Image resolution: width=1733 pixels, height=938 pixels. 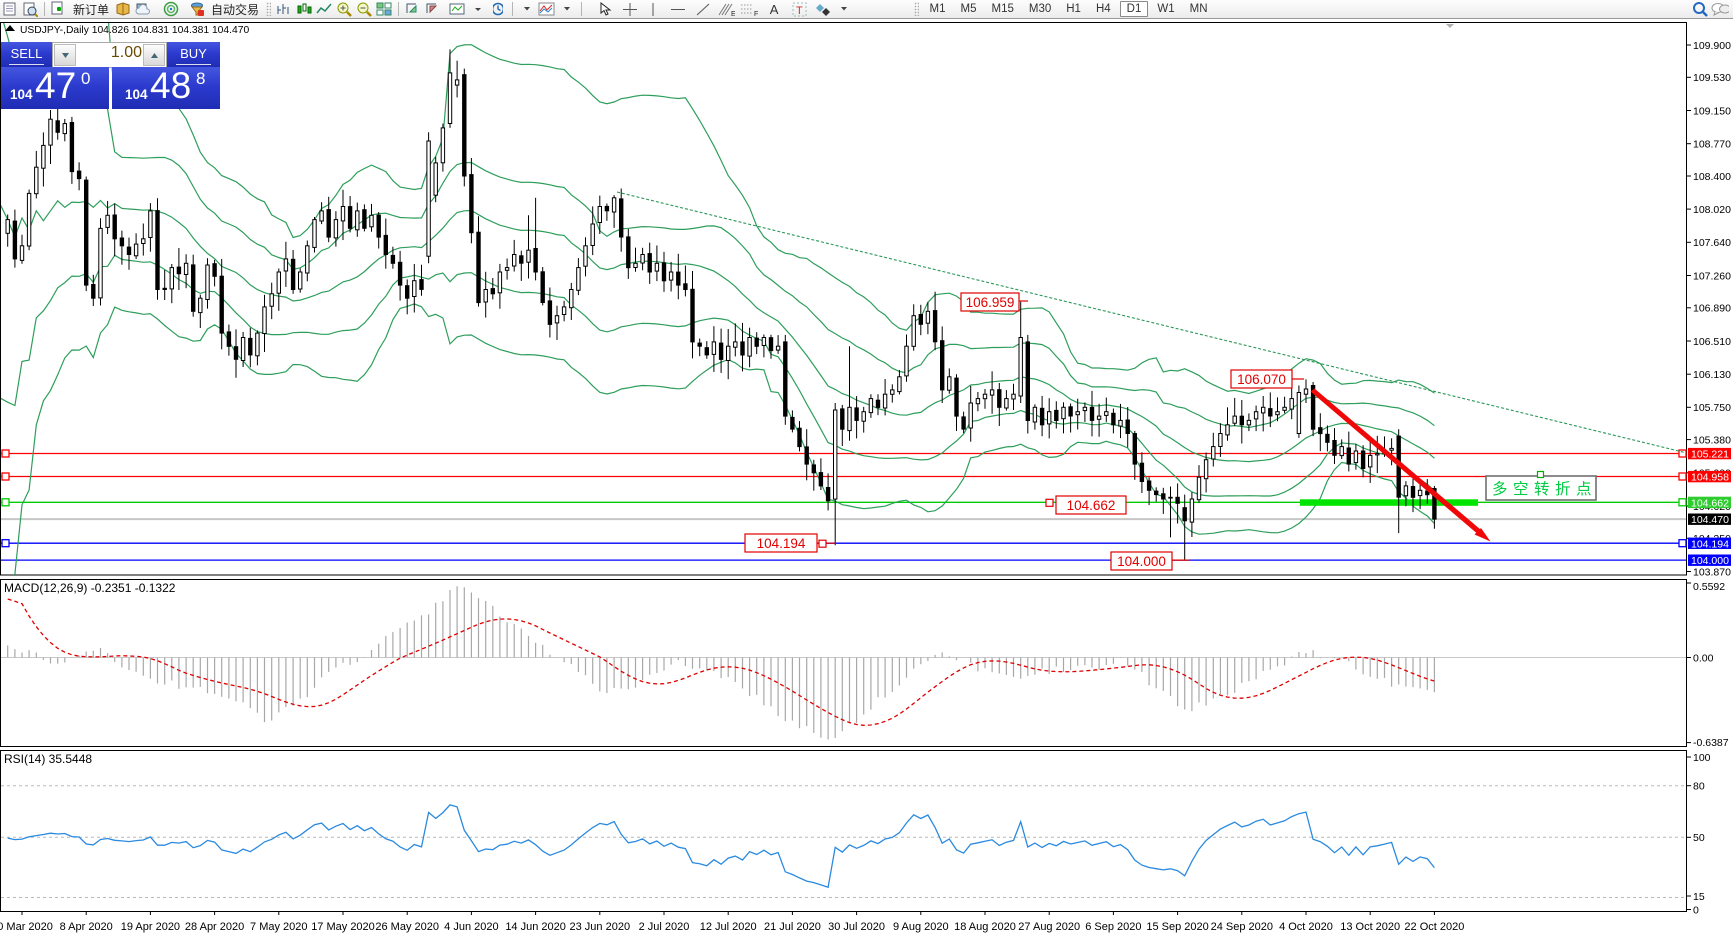 I want to click on svg-text: 6 Sep 2020, so click(x=1113, y=927).